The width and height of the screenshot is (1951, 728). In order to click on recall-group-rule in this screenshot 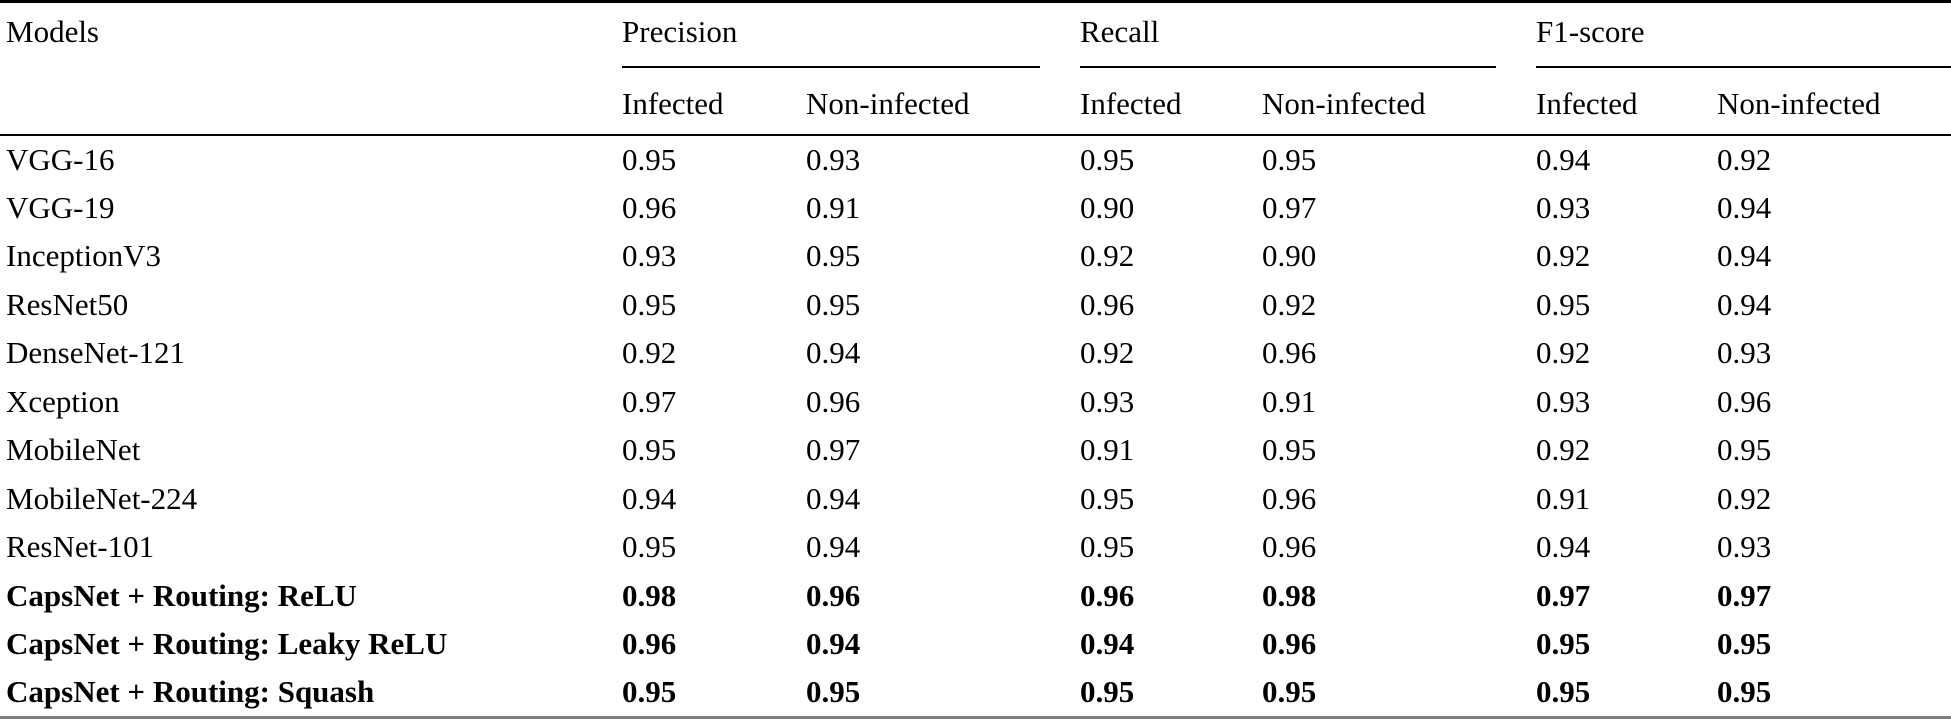, I will do `click(1288, 67)`.